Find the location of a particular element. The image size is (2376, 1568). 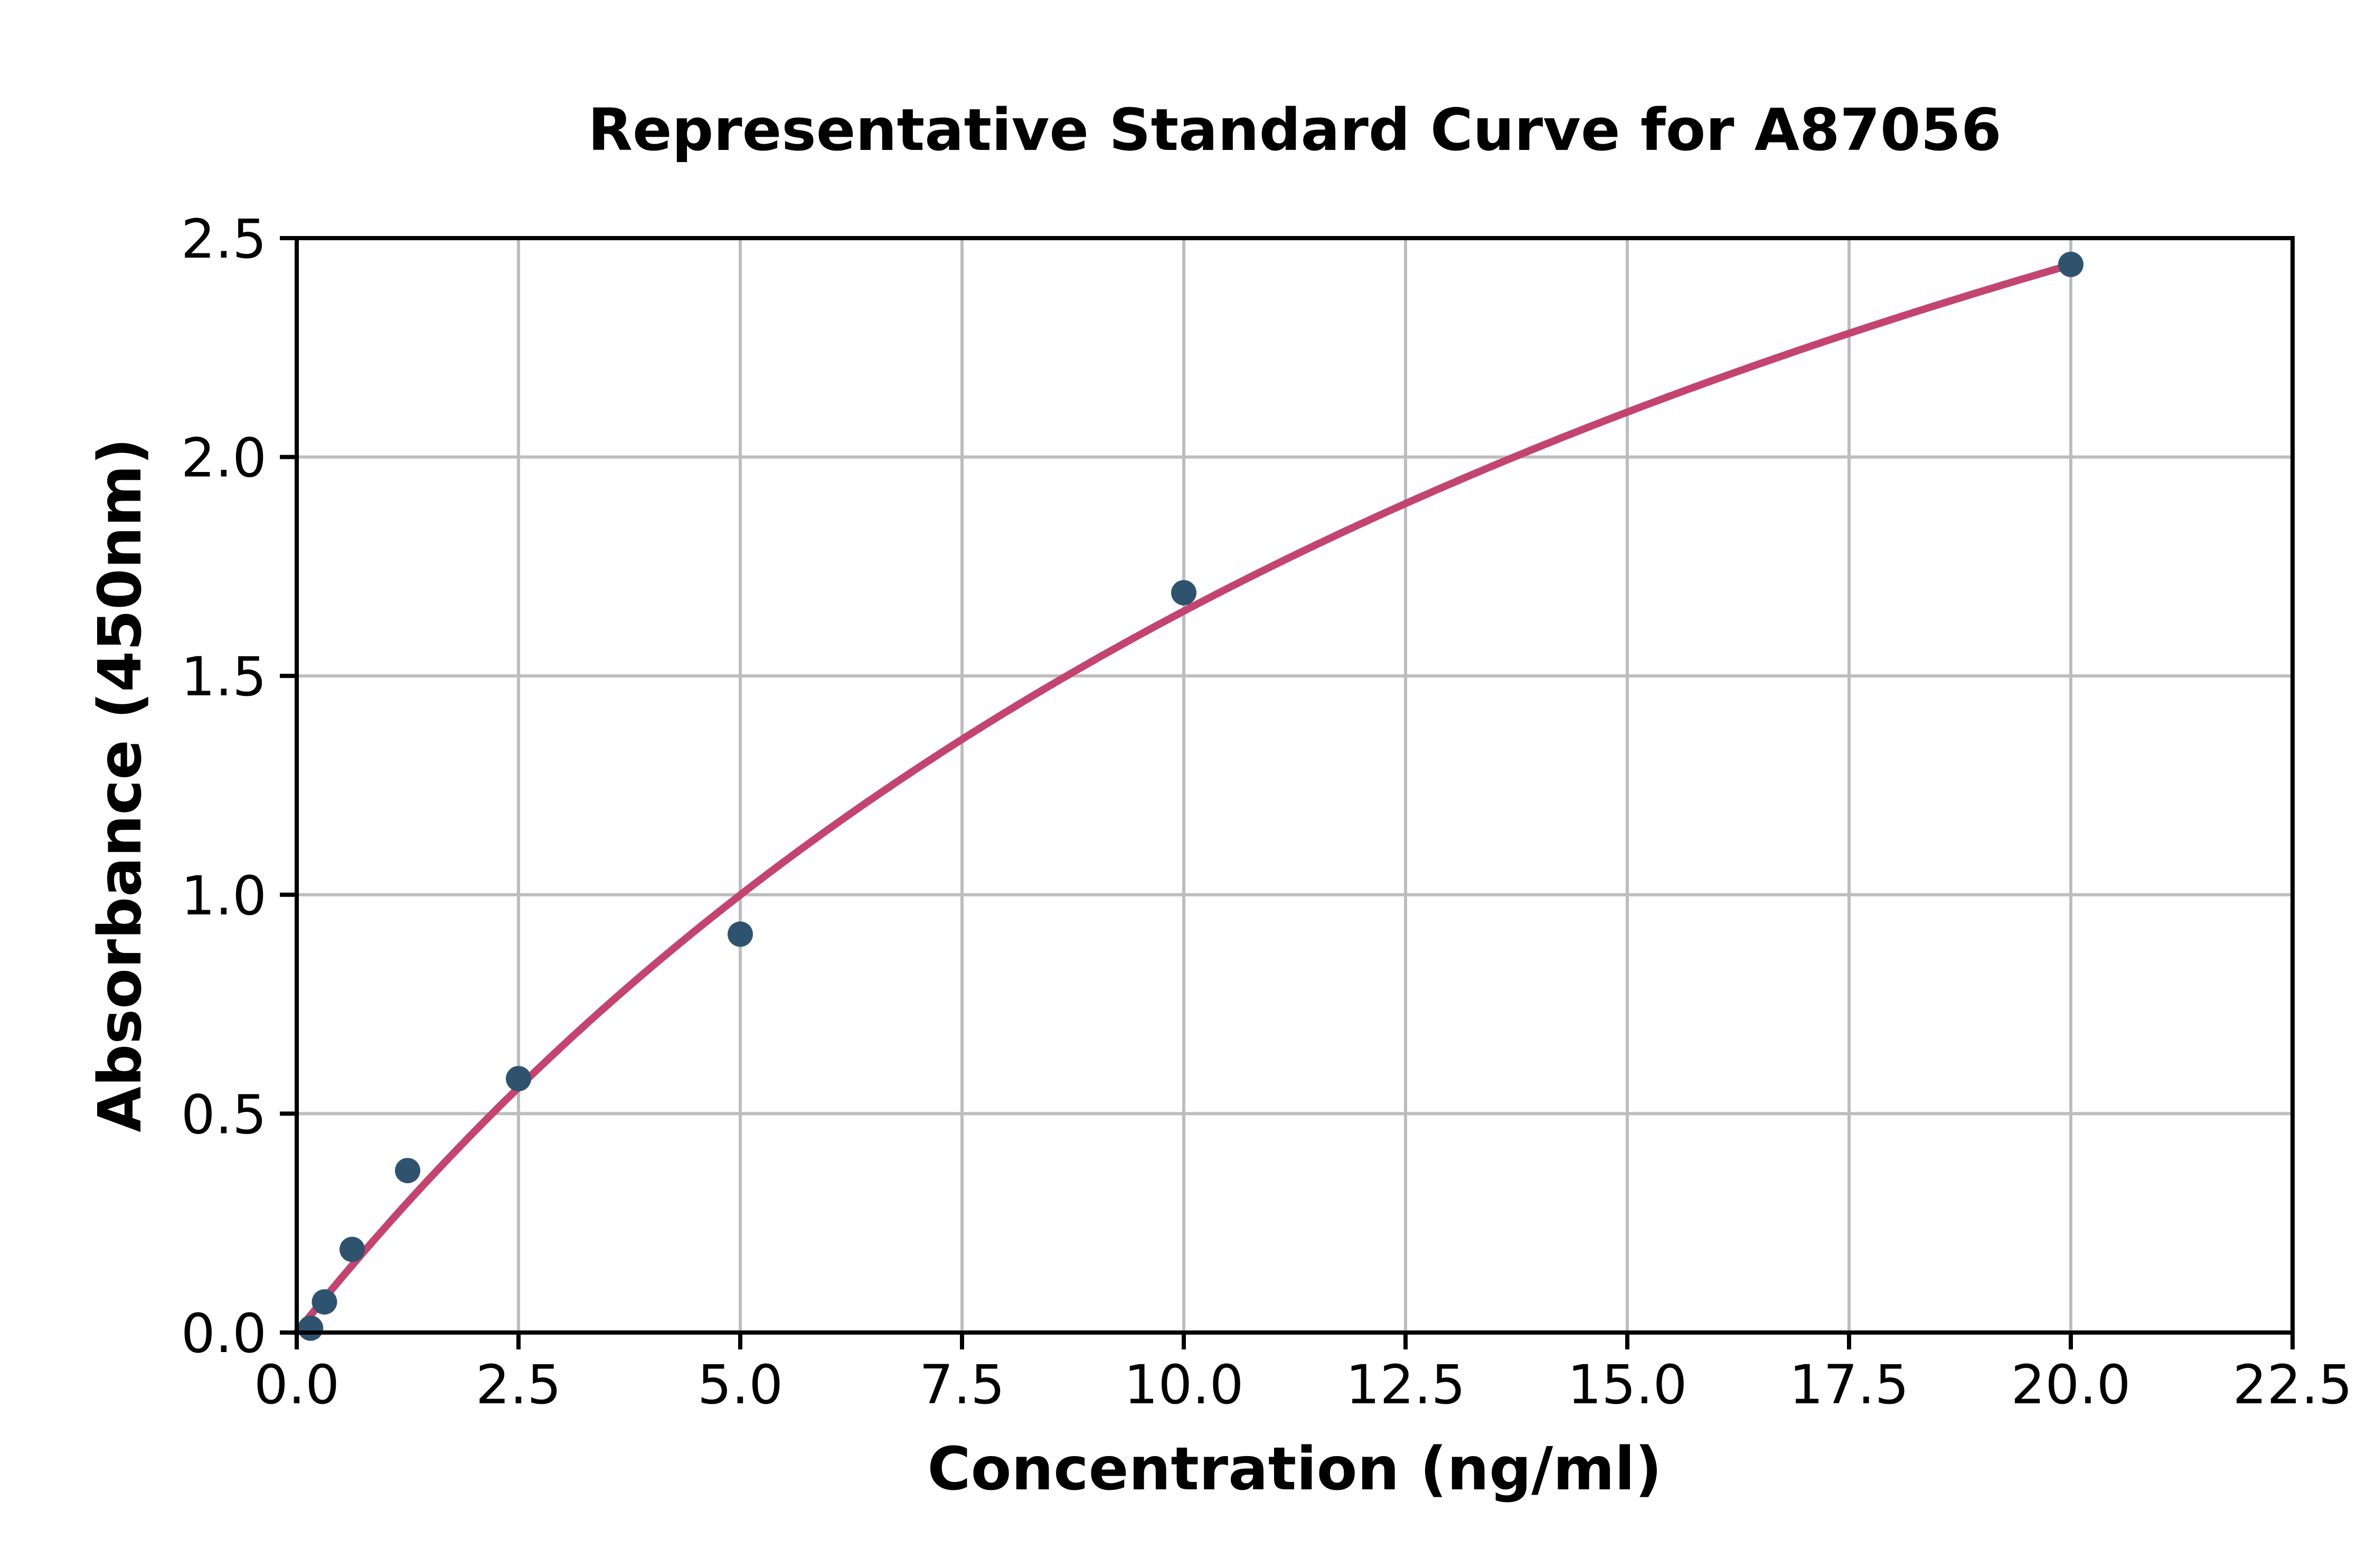

y-axis-label: Absorbance (450nm) is located at coordinates (120, 785).